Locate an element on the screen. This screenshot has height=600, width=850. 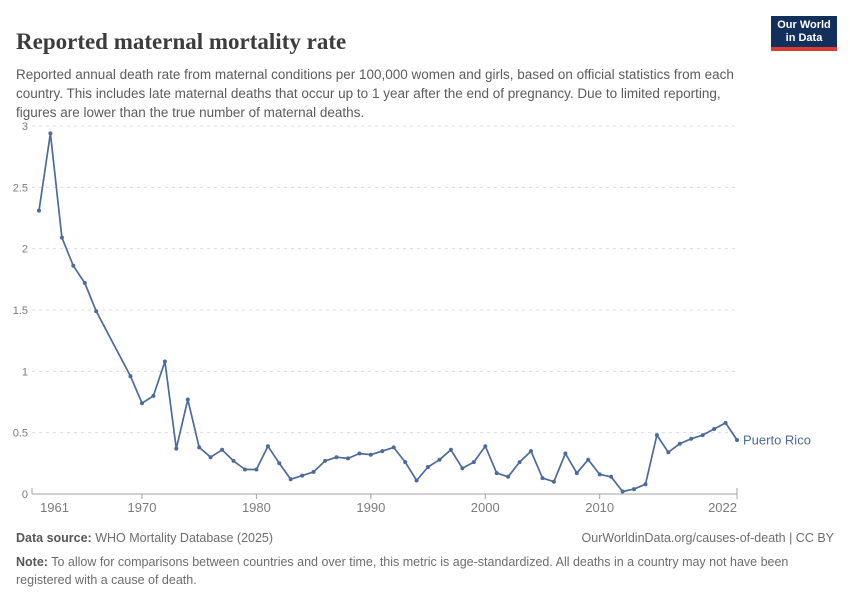
data-point-2007 is located at coordinates (565, 453).